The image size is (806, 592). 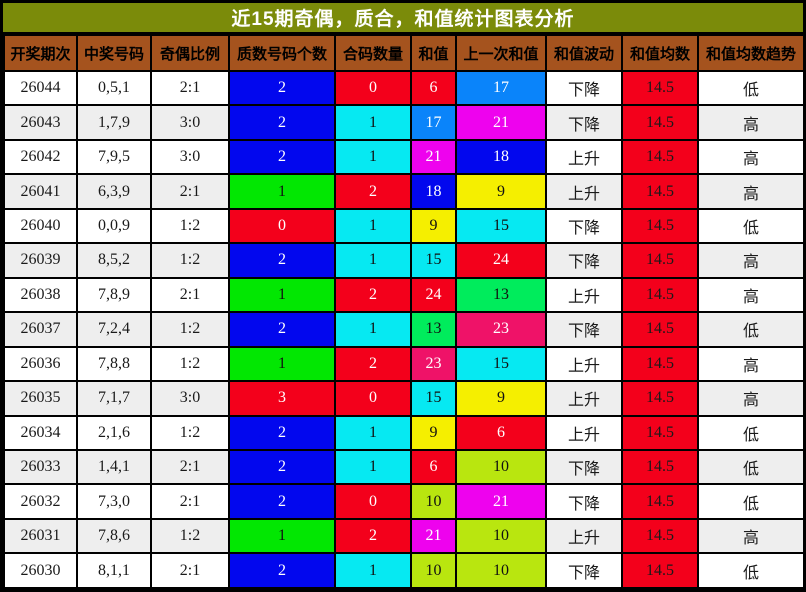 I want to click on title-bar: 近15期奇偶，质合，和值统计图表分析, so click(x=403, y=18).